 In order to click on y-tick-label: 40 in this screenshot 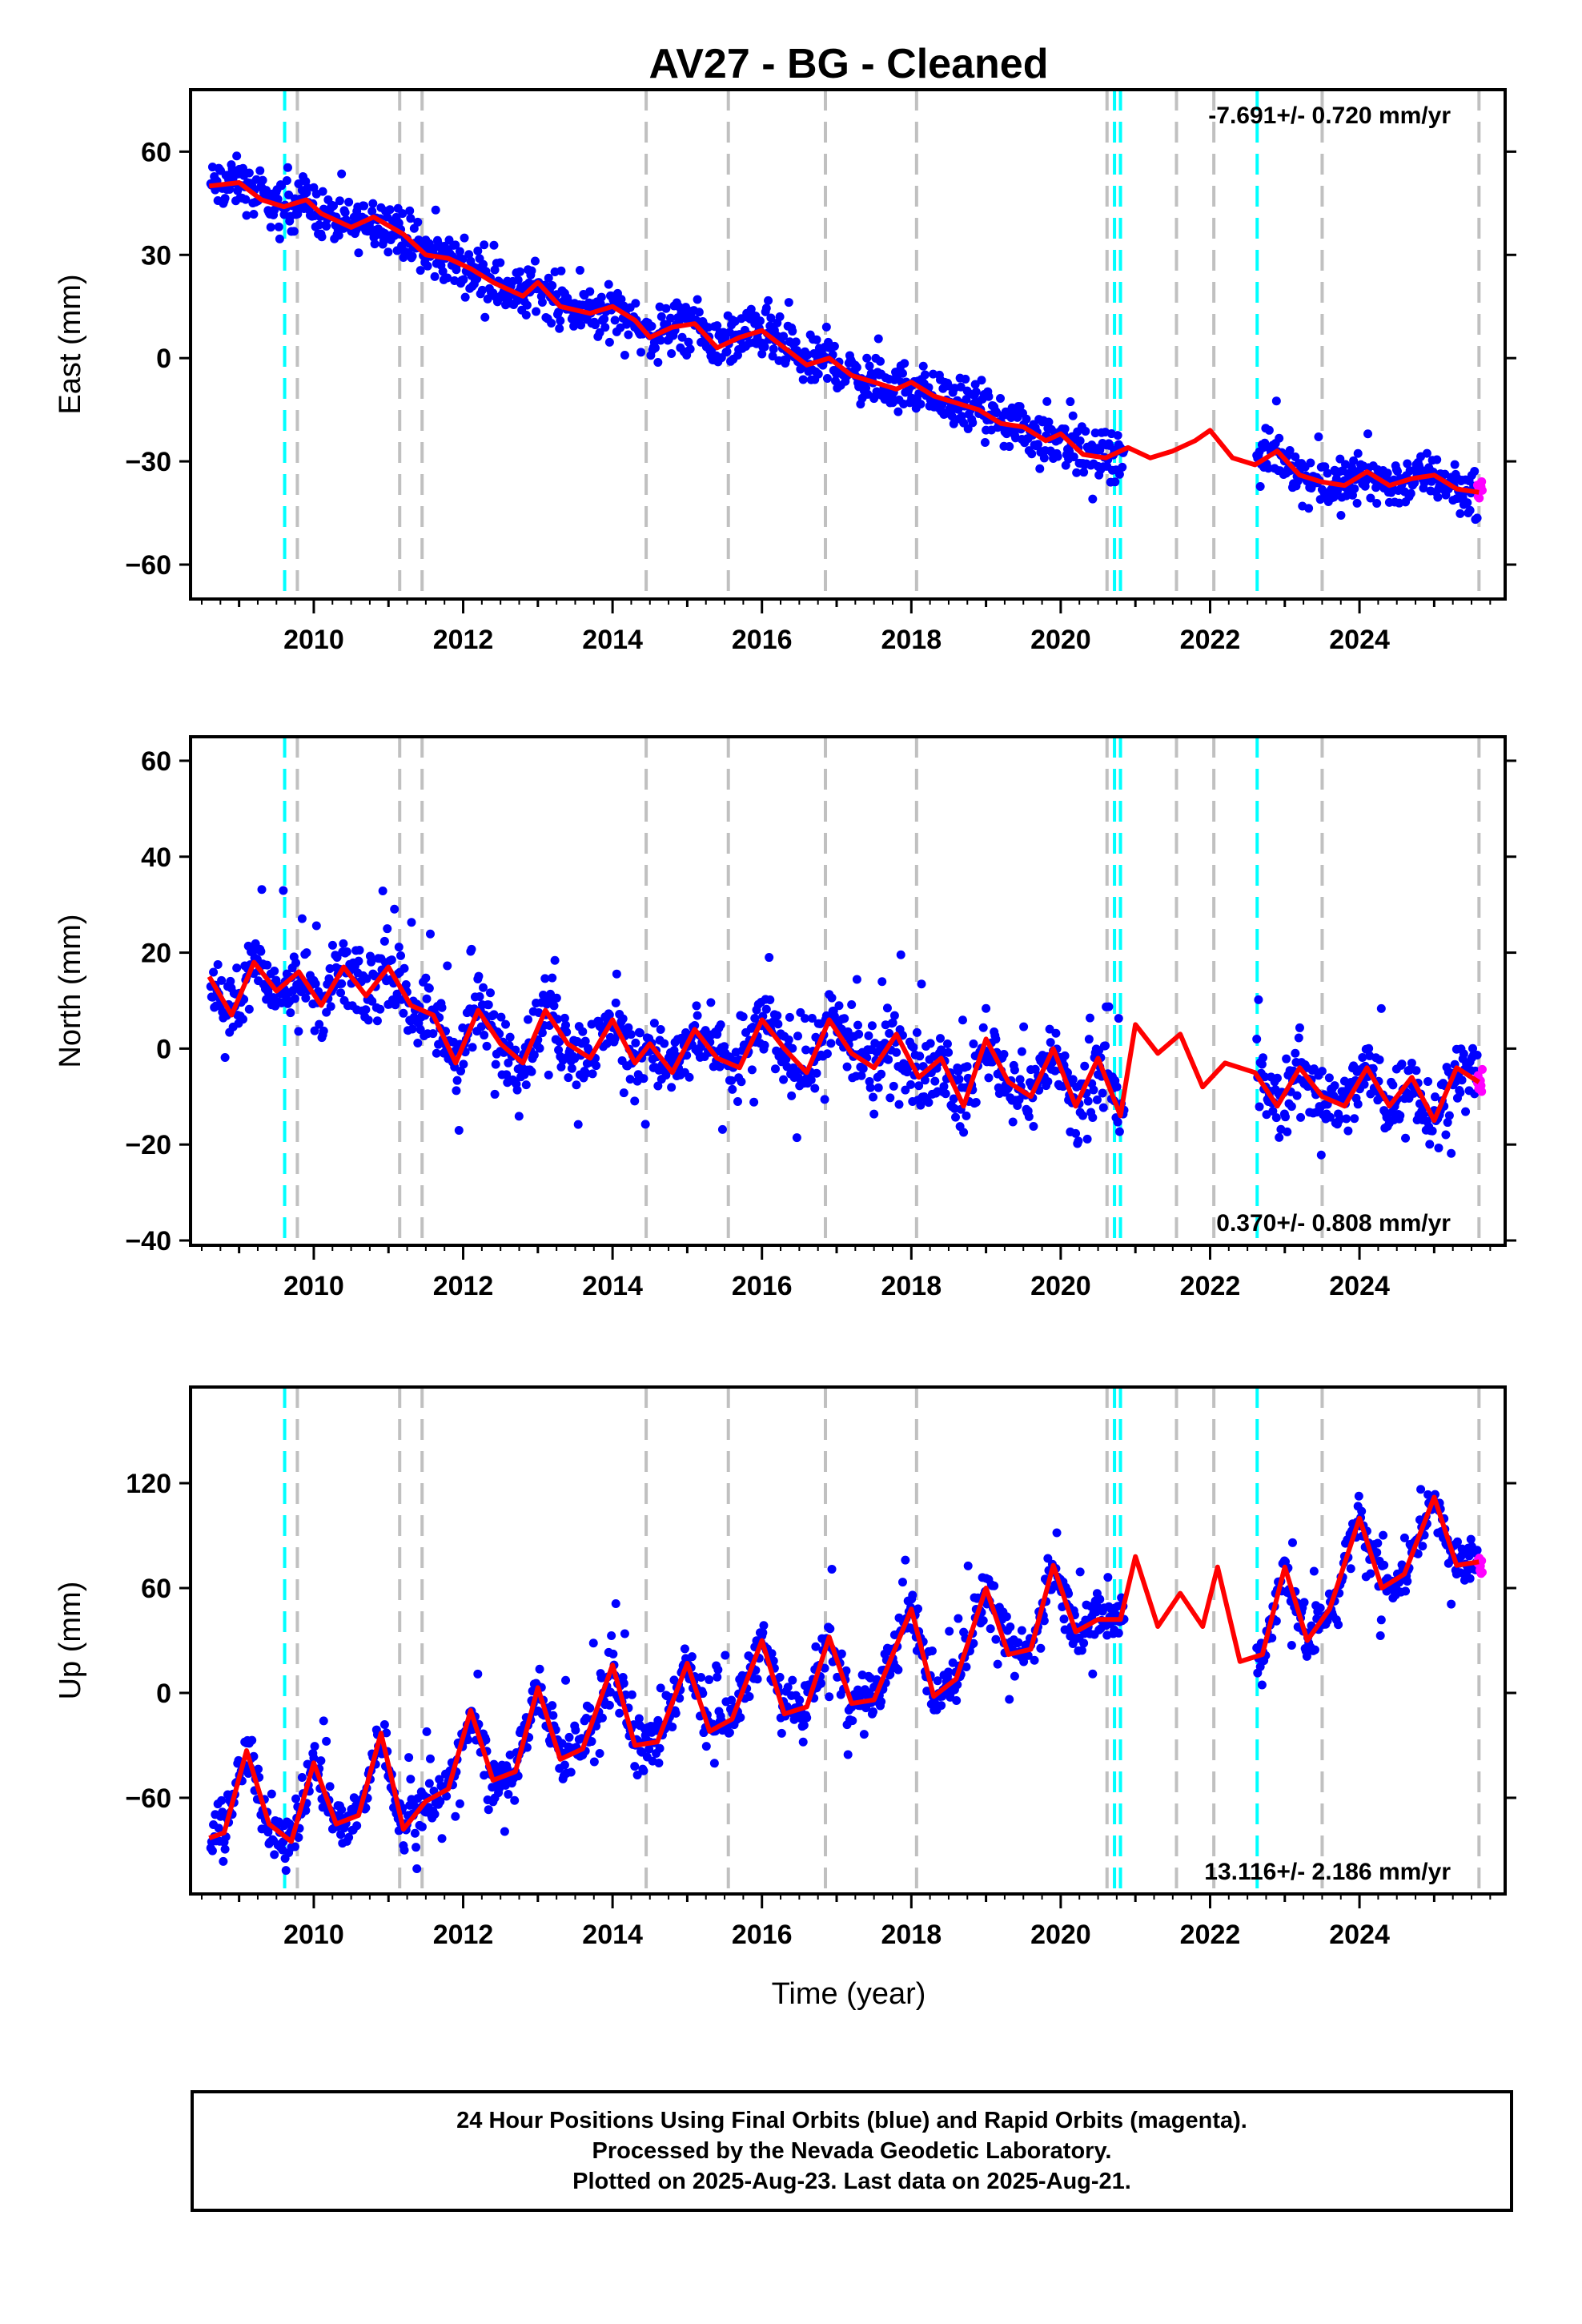, I will do `click(156, 857)`.